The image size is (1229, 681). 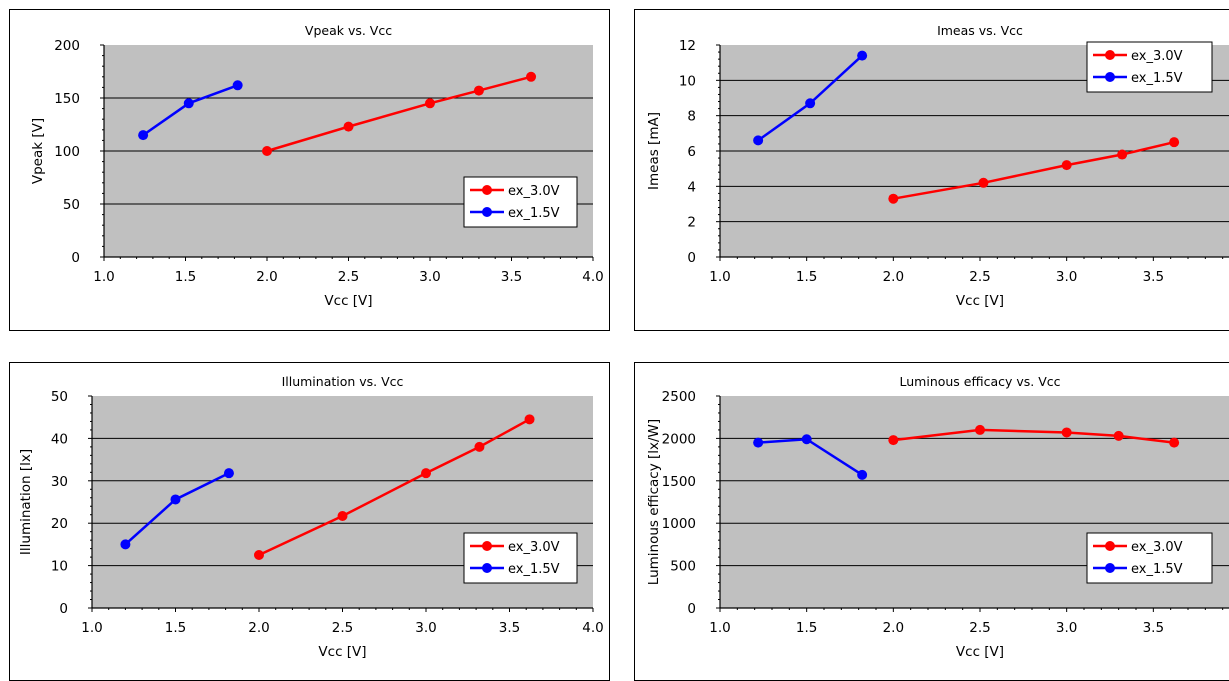 What do you see at coordinates (980, 381) in the screenshot?
I see `chart-title: Luminous efficacy vs. Vcc` at bounding box center [980, 381].